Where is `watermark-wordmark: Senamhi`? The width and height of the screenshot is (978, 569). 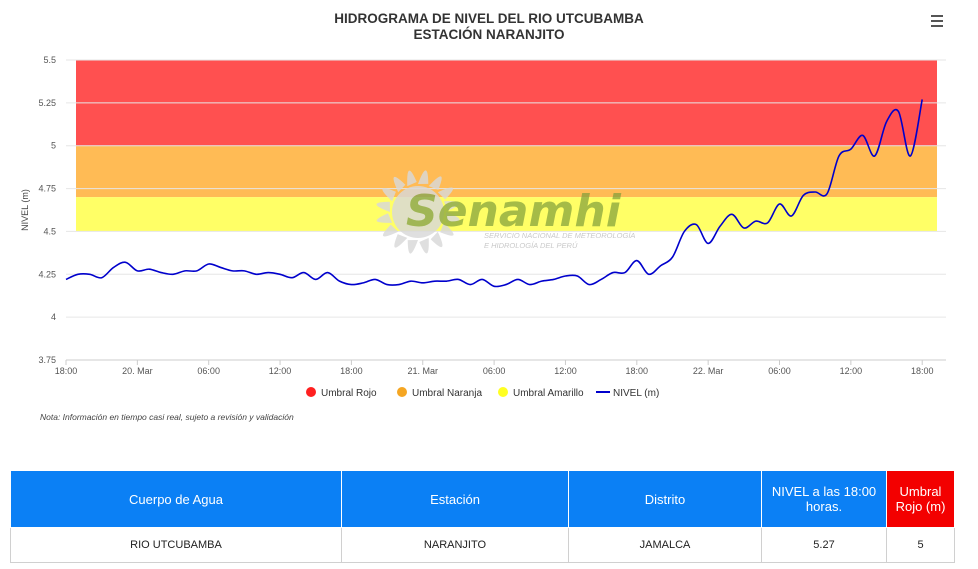
watermark-wordmark: Senamhi is located at coordinates (514, 211).